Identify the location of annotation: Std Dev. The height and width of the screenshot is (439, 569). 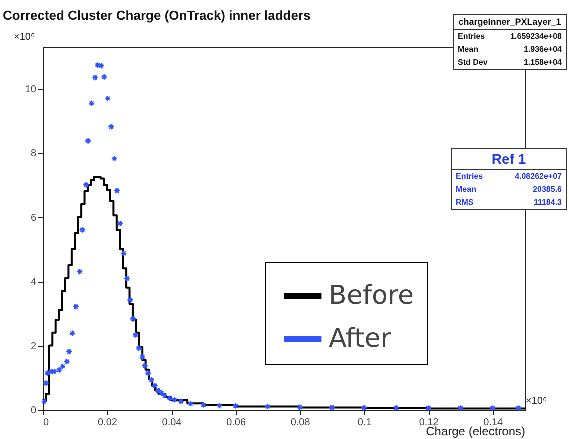
(473, 62).